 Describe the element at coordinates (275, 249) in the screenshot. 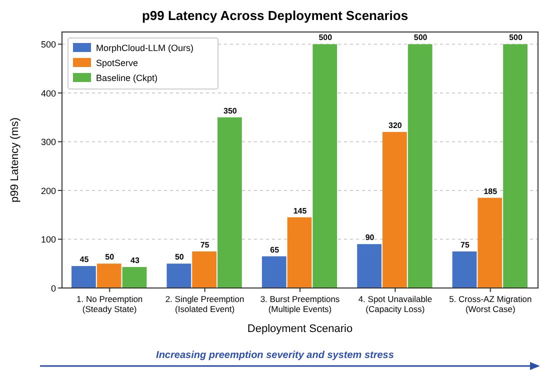

I see `data-label: 65` at that location.